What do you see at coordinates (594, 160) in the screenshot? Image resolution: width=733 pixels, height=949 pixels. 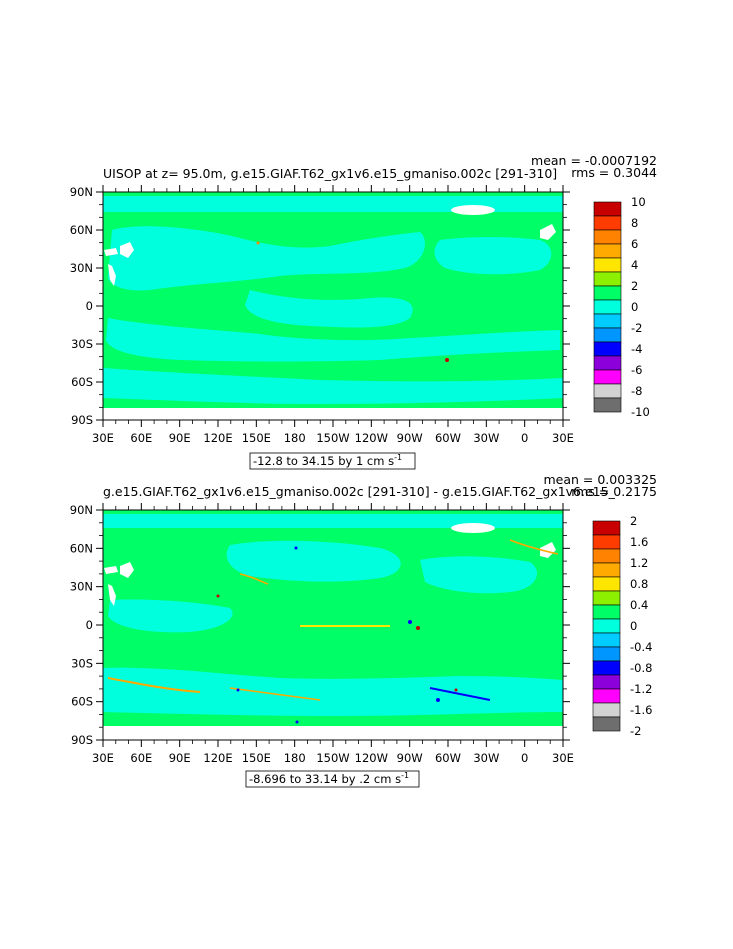 I see `panel-1-mean: mean = -0.0007192` at bounding box center [594, 160].